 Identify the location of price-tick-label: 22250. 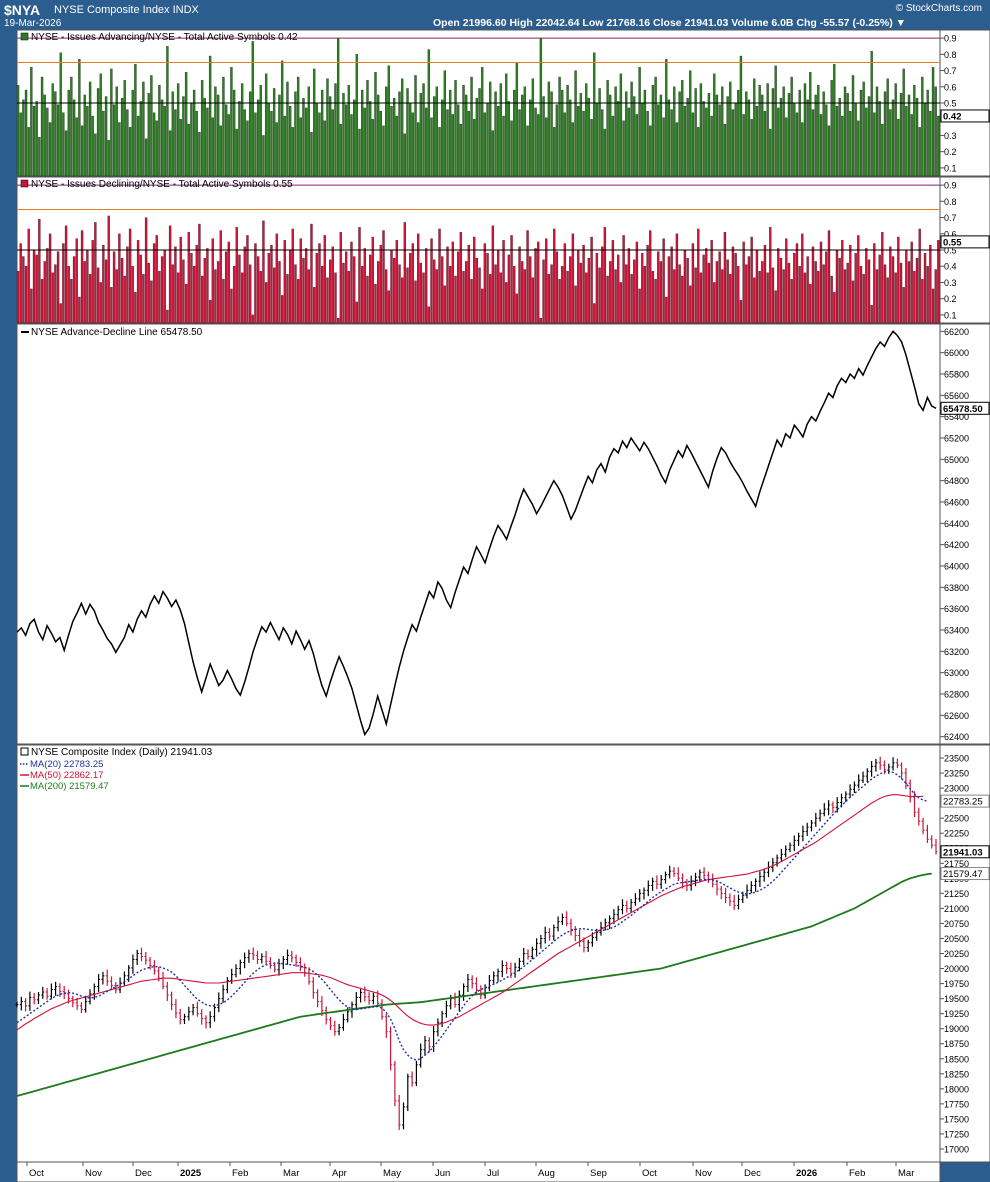
(956, 834).